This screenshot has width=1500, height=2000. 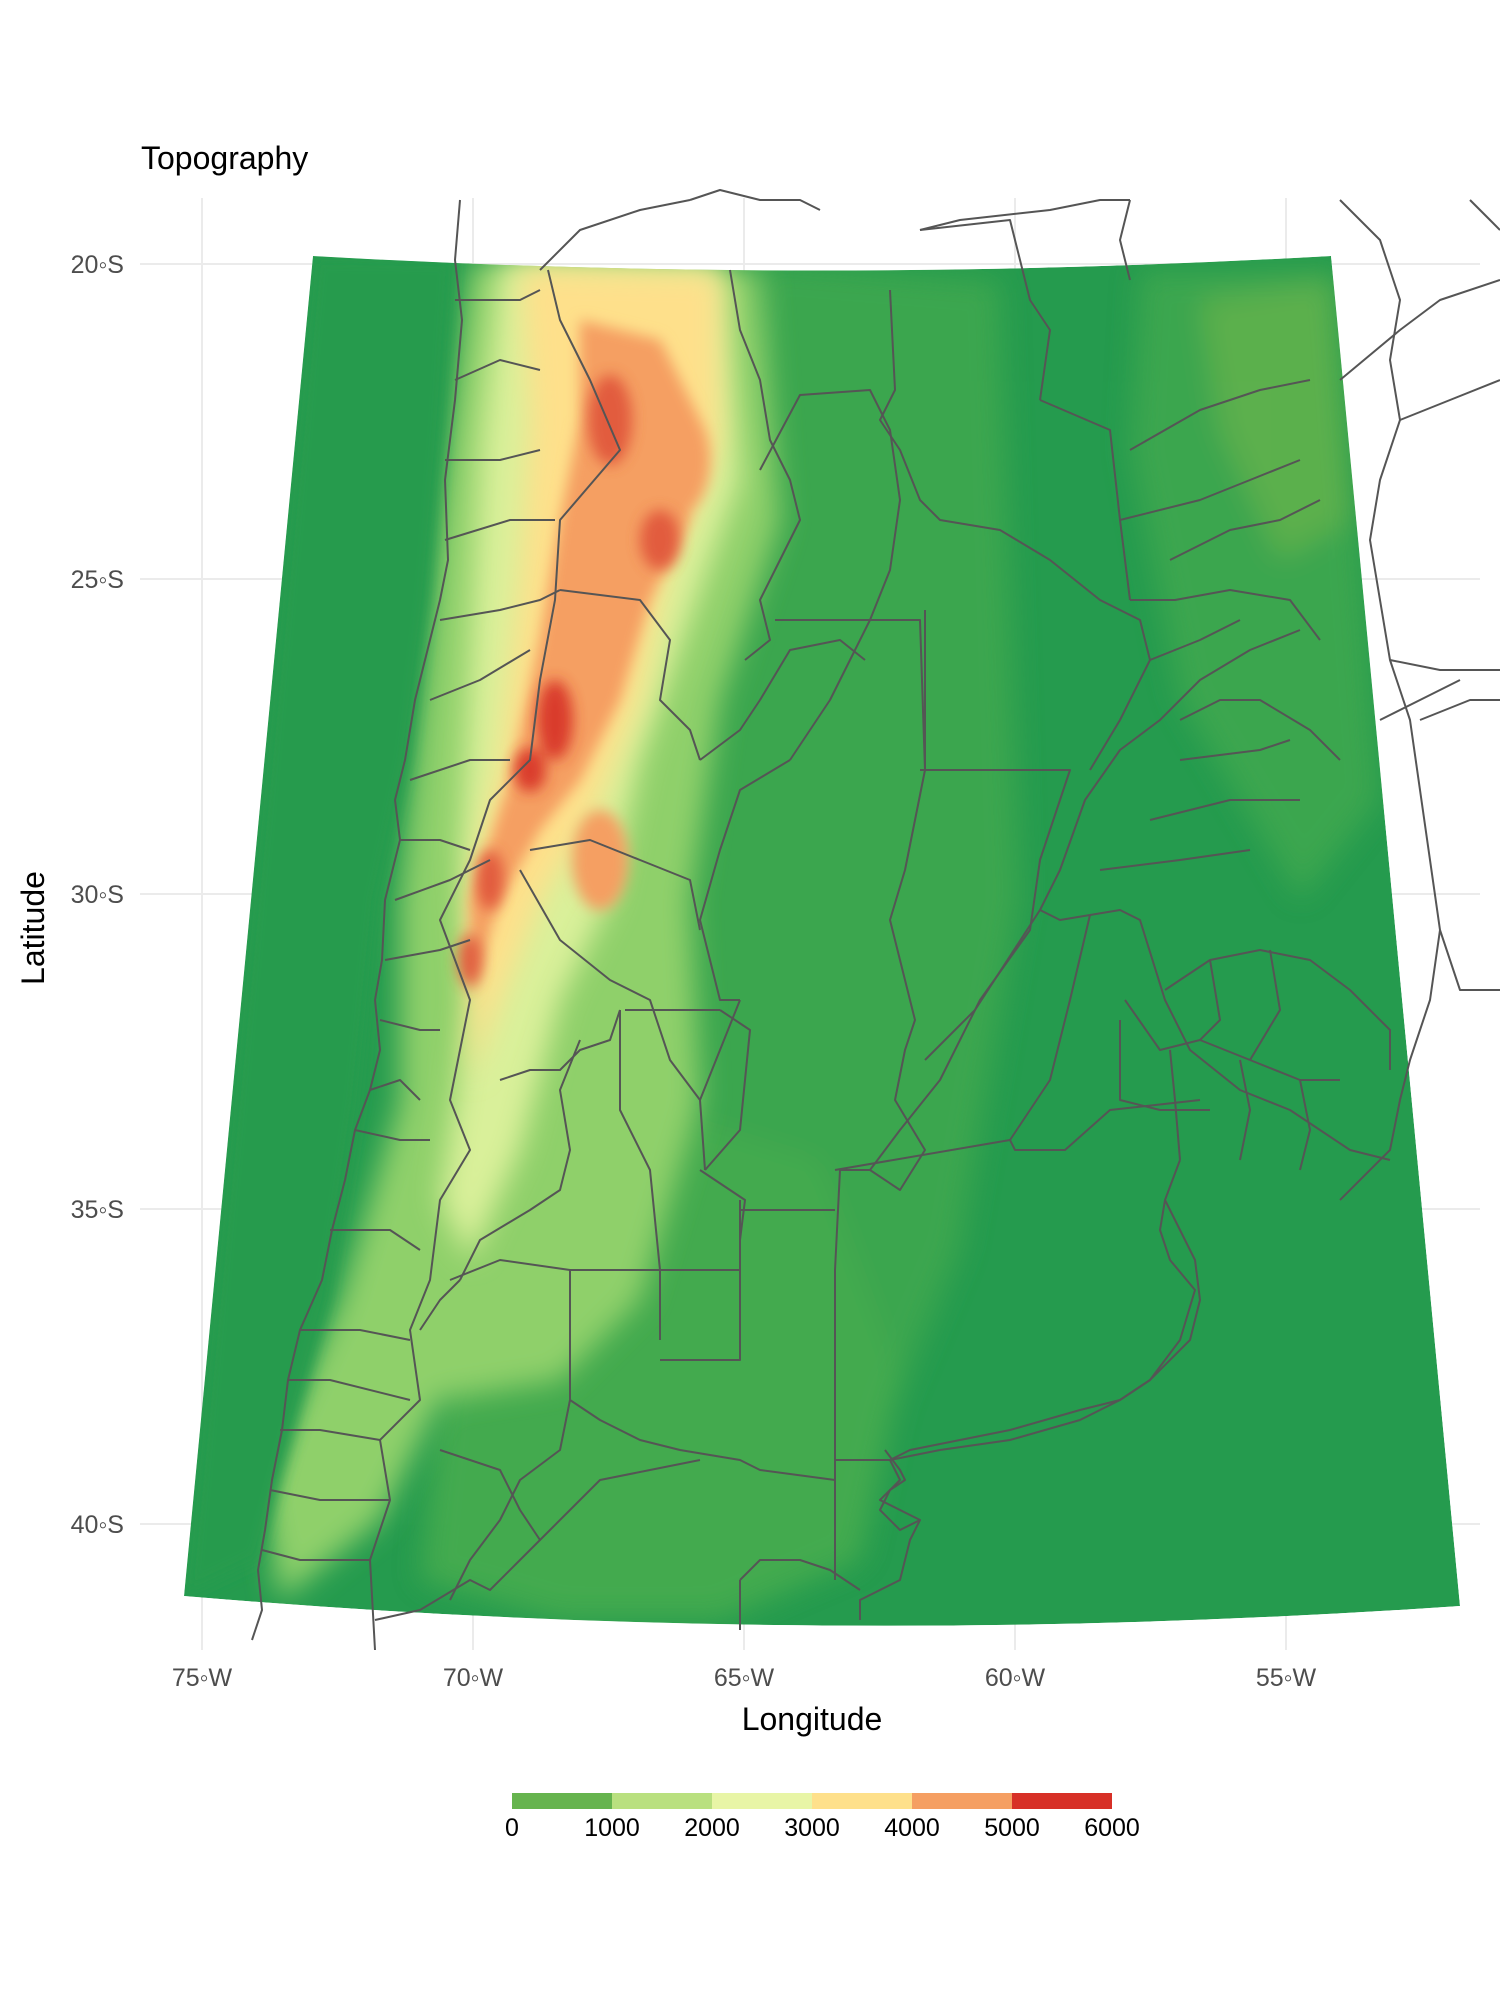 I want to click on legend-label: 5000, so click(x=1012, y=1828).